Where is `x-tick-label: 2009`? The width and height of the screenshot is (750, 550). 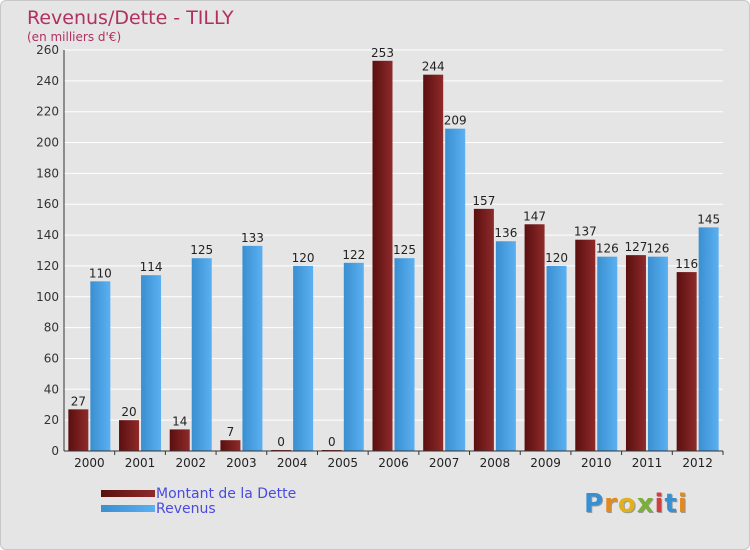 x-tick-label: 2009 is located at coordinates (545, 463).